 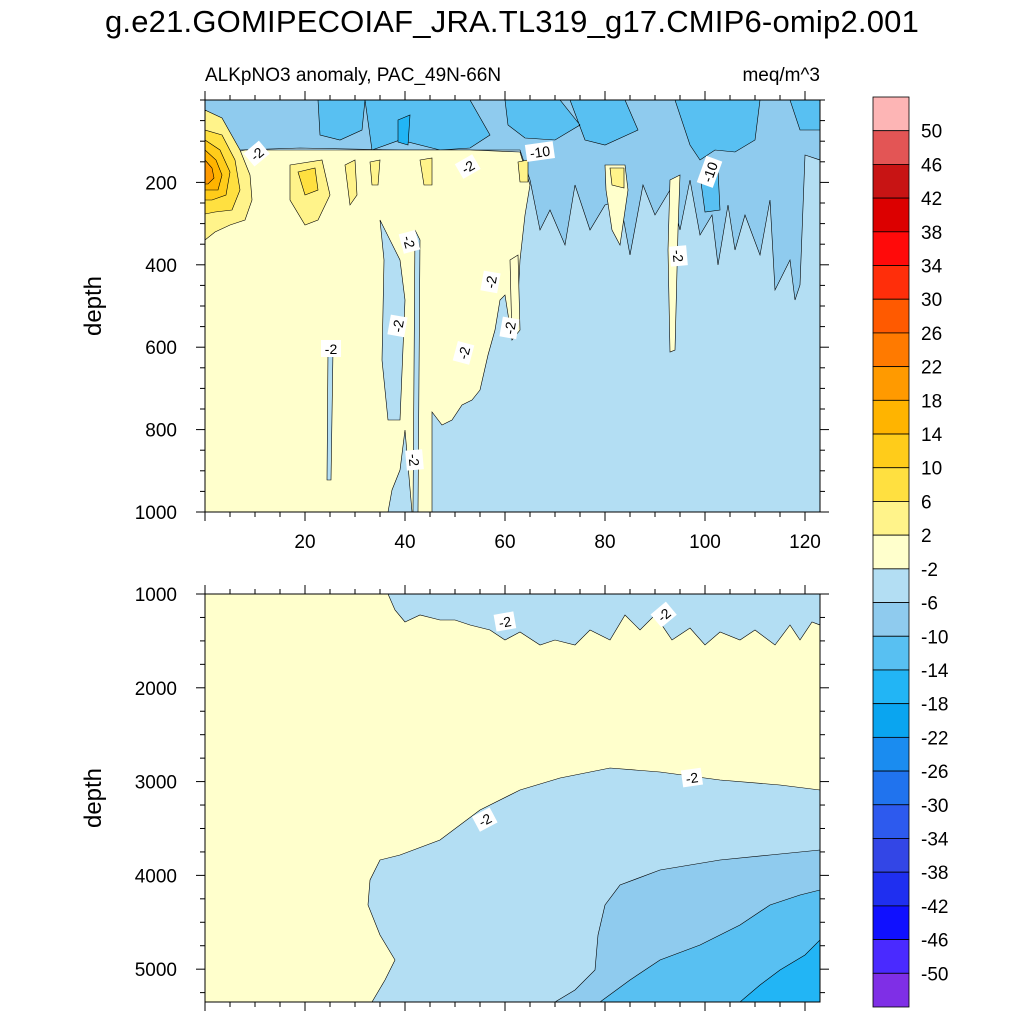 What do you see at coordinates (934, 974) in the screenshot?
I see `colorbar-label: -50` at bounding box center [934, 974].